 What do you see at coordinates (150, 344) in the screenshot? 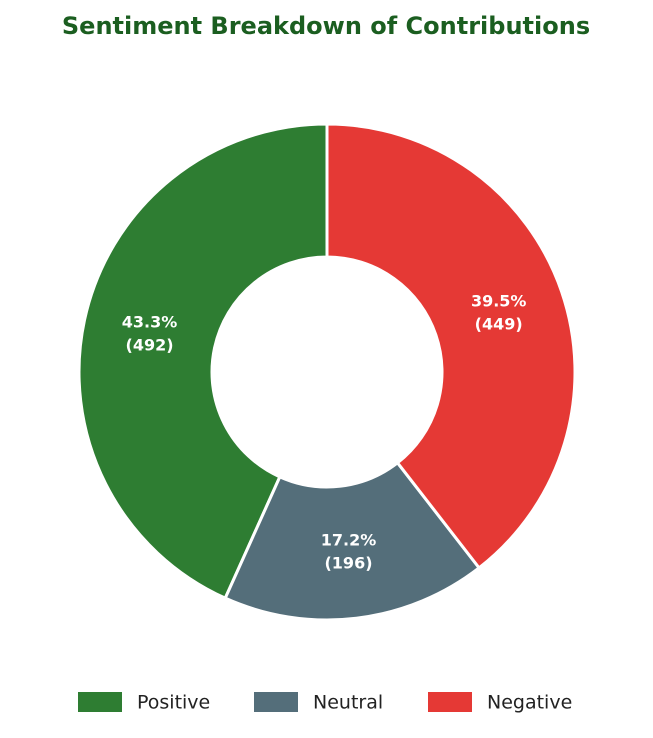
I see `value-label: (492)` at bounding box center [150, 344].